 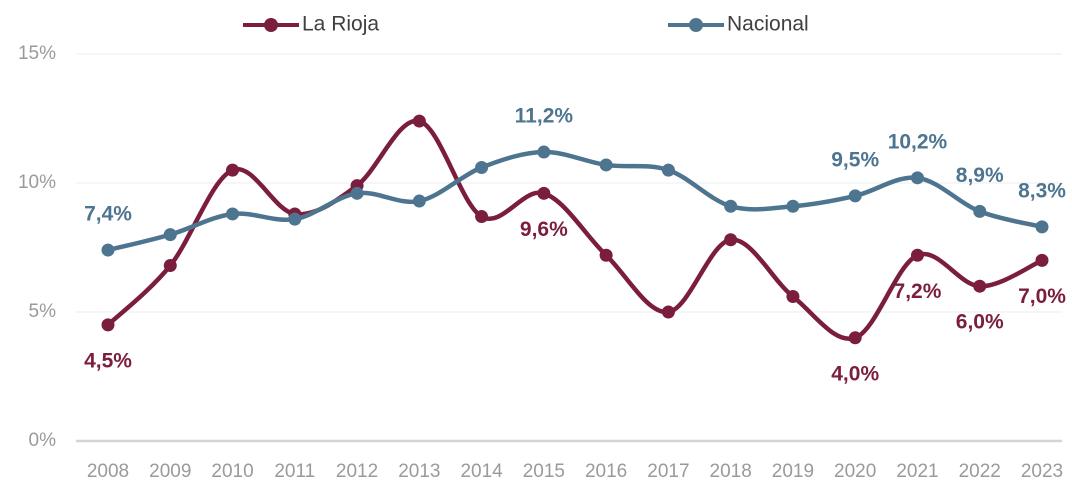 What do you see at coordinates (1042, 471) in the screenshot?
I see `x-tick-label: 2023` at bounding box center [1042, 471].